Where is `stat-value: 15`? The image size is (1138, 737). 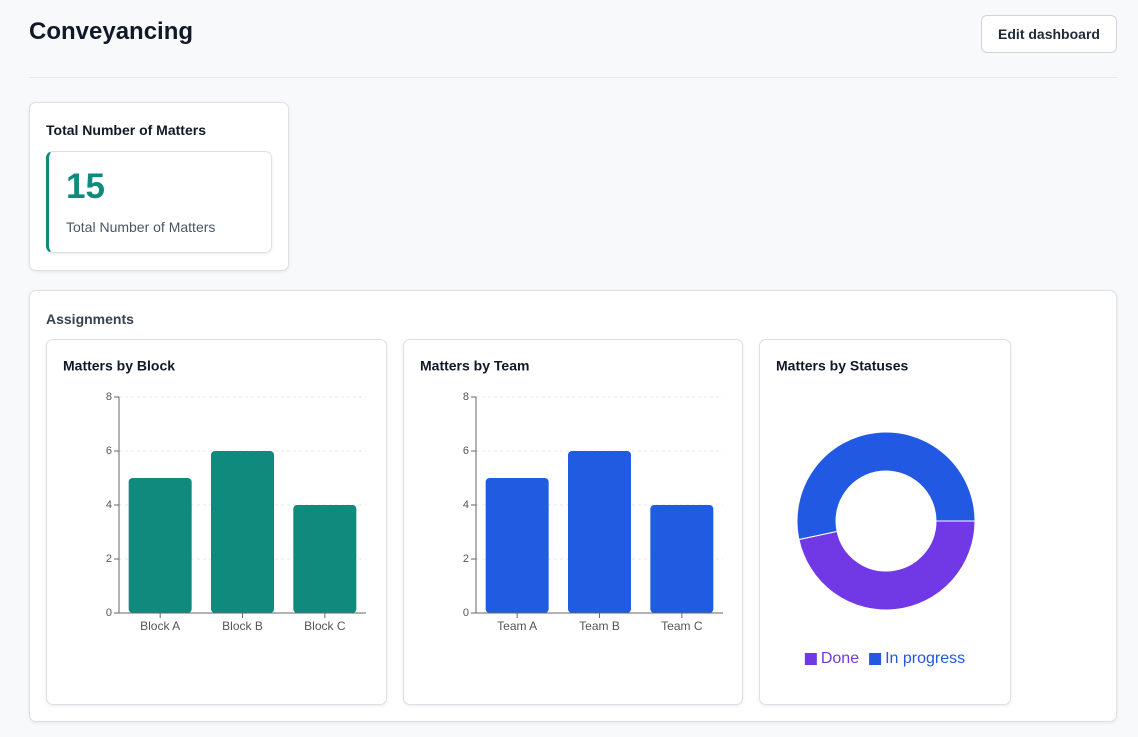 stat-value: 15 is located at coordinates (85, 186).